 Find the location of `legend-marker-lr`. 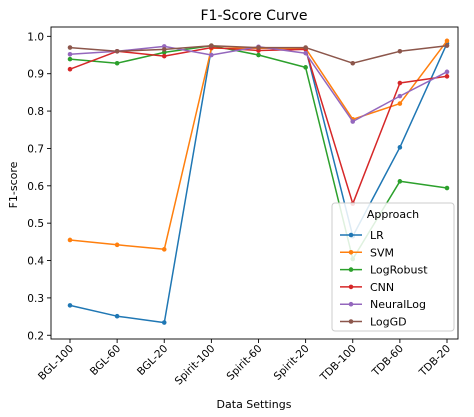

legend-marker-lr is located at coordinates (351, 235).